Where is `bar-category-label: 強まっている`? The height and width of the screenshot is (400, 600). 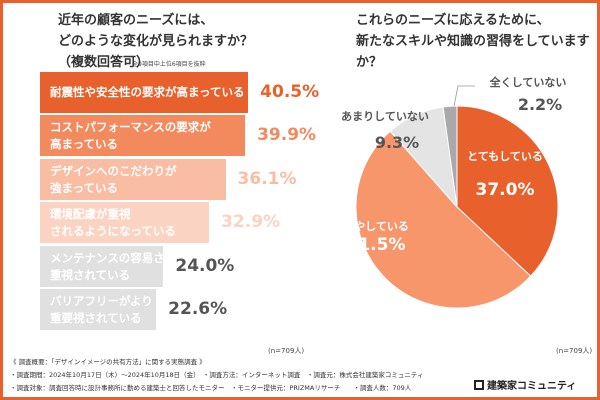
bar-category-label: 強まっている is located at coordinates (84, 188).